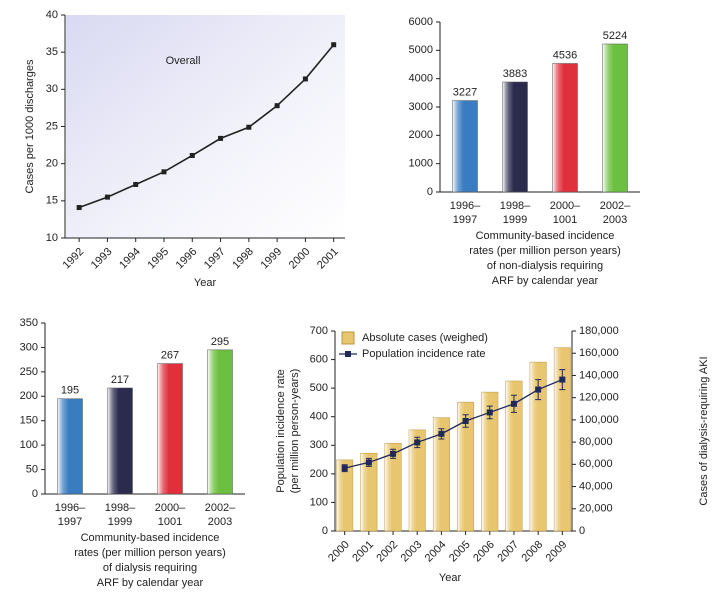 The image size is (721, 600). Describe the element at coordinates (557, 552) in the screenshot. I see `x-tick-label: 2009` at that location.